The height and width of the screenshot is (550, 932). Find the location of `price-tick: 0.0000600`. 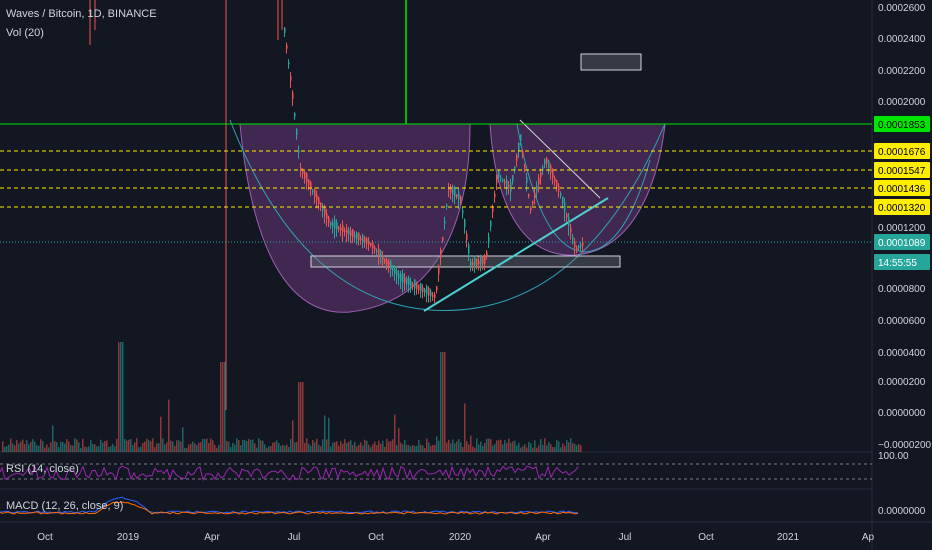

price-tick: 0.0000600 is located at coordinates (902, 321).